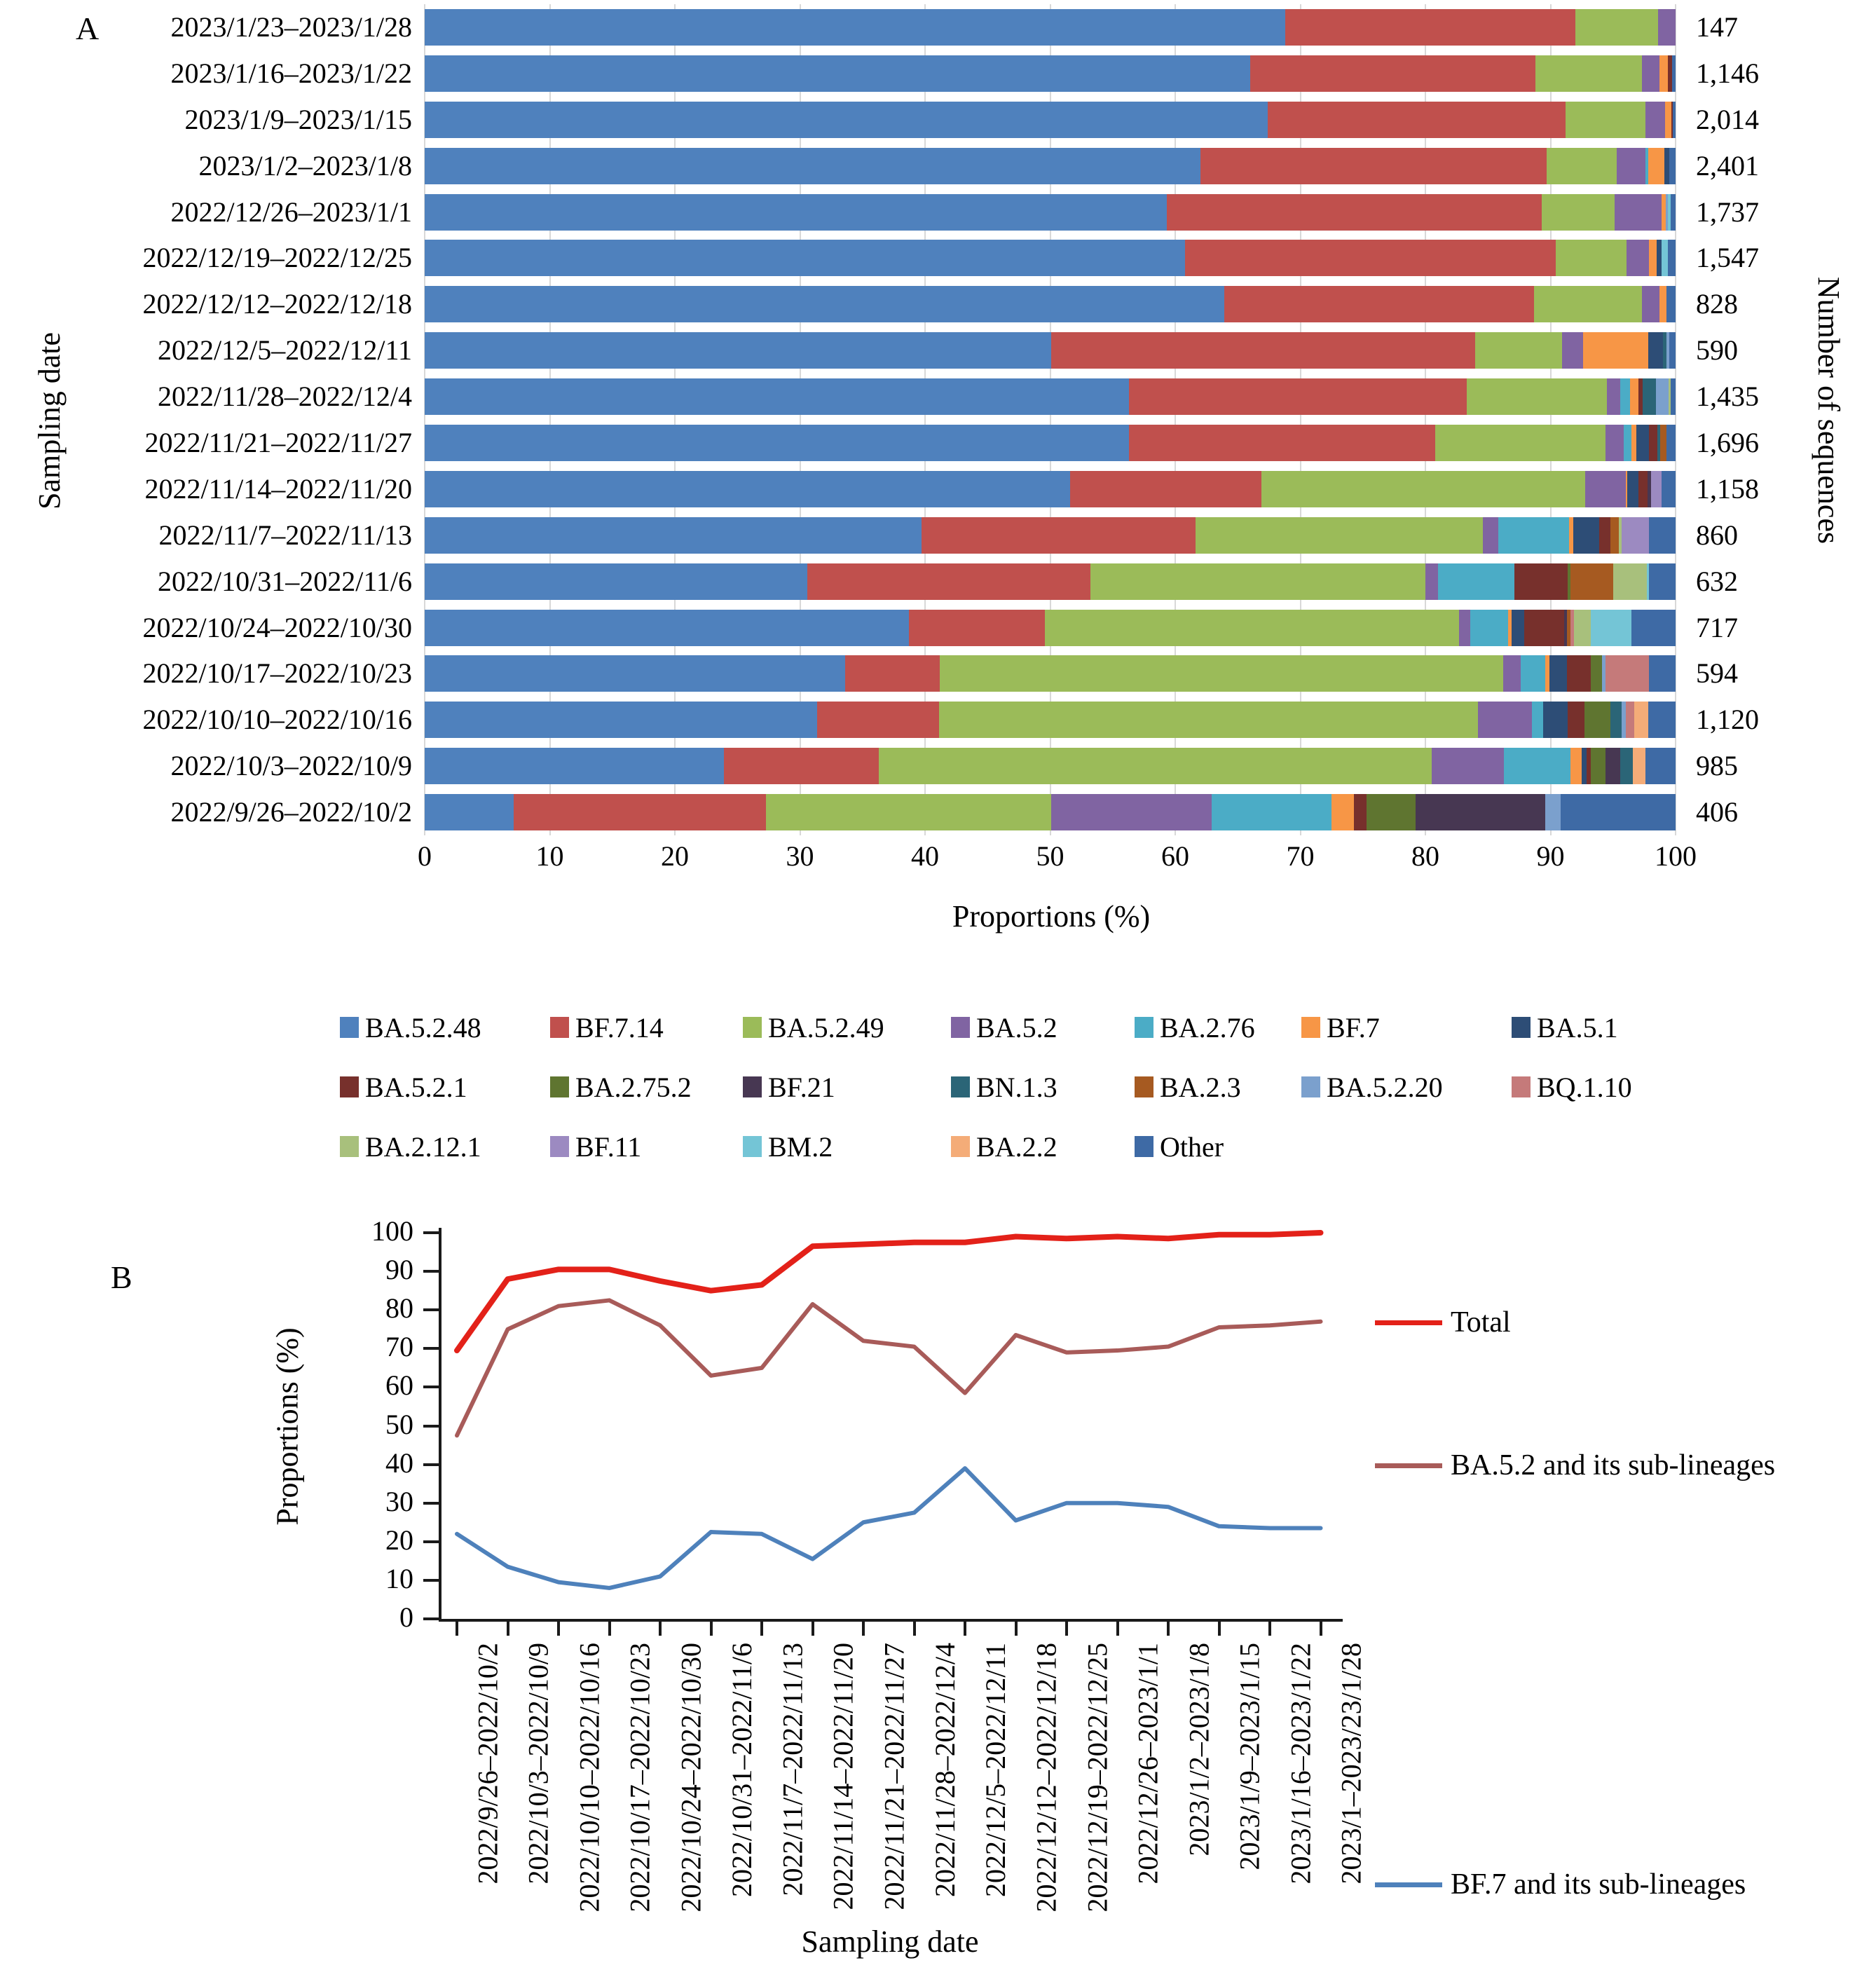 This screenshot has height=1977, width=1876. What do you see at coordinates (285, 350) in the screenshot?
I see `row-date-label: 2022/12/5–2022/12/11` at bounding box center [285, 350].